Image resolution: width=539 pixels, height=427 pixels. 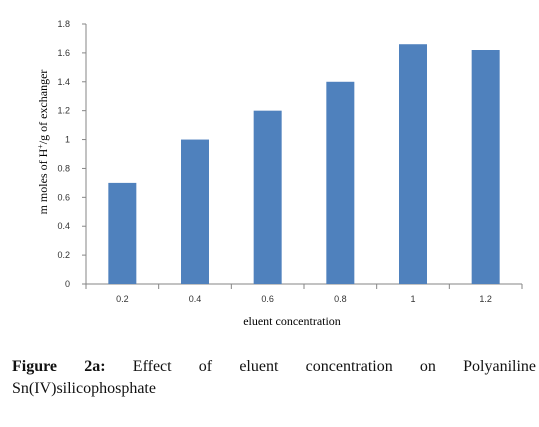 I want to click on x-tick-label: 1, so click(x=412, y=299).